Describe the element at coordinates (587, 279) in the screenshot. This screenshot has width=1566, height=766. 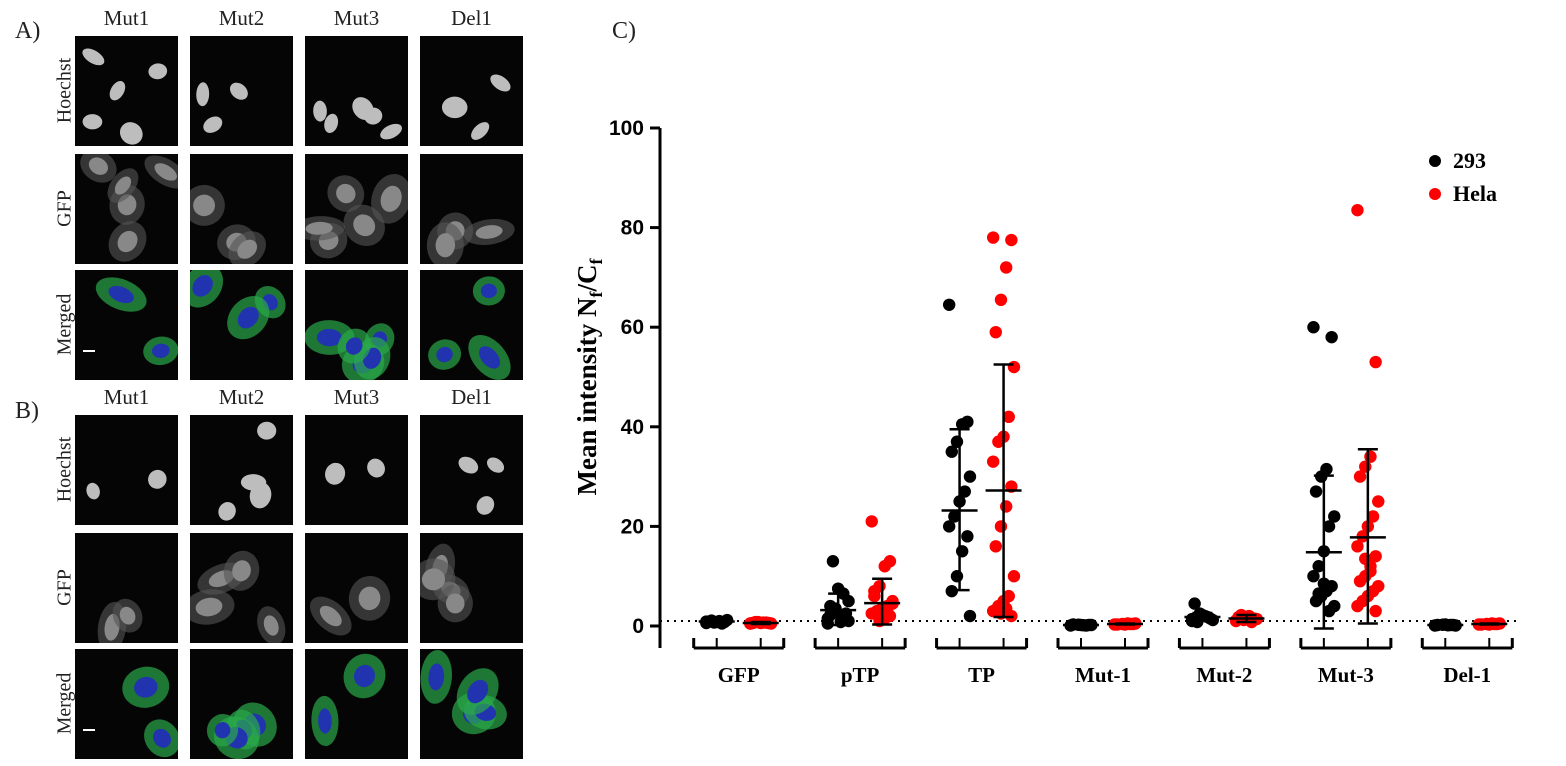
I see `y-axis-label-part: /C` at that location.